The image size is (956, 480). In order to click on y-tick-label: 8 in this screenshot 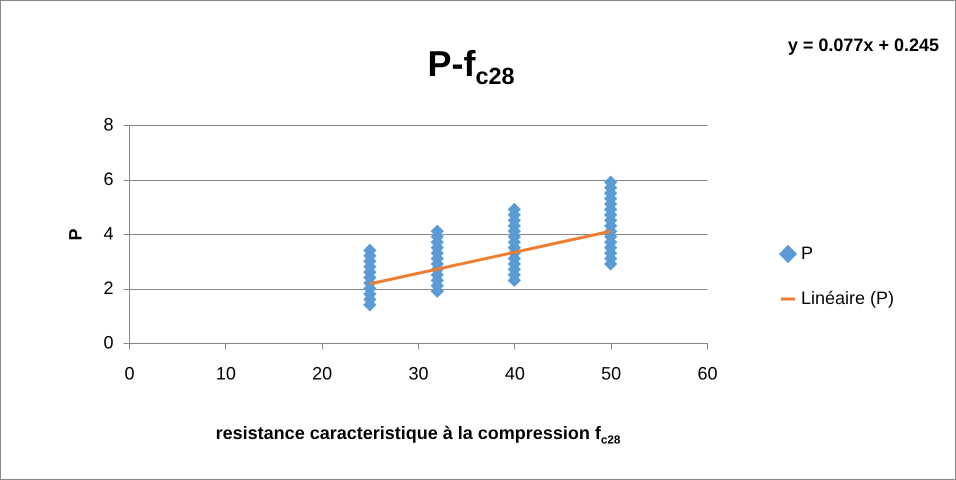, I will do `click(108, 124)`.